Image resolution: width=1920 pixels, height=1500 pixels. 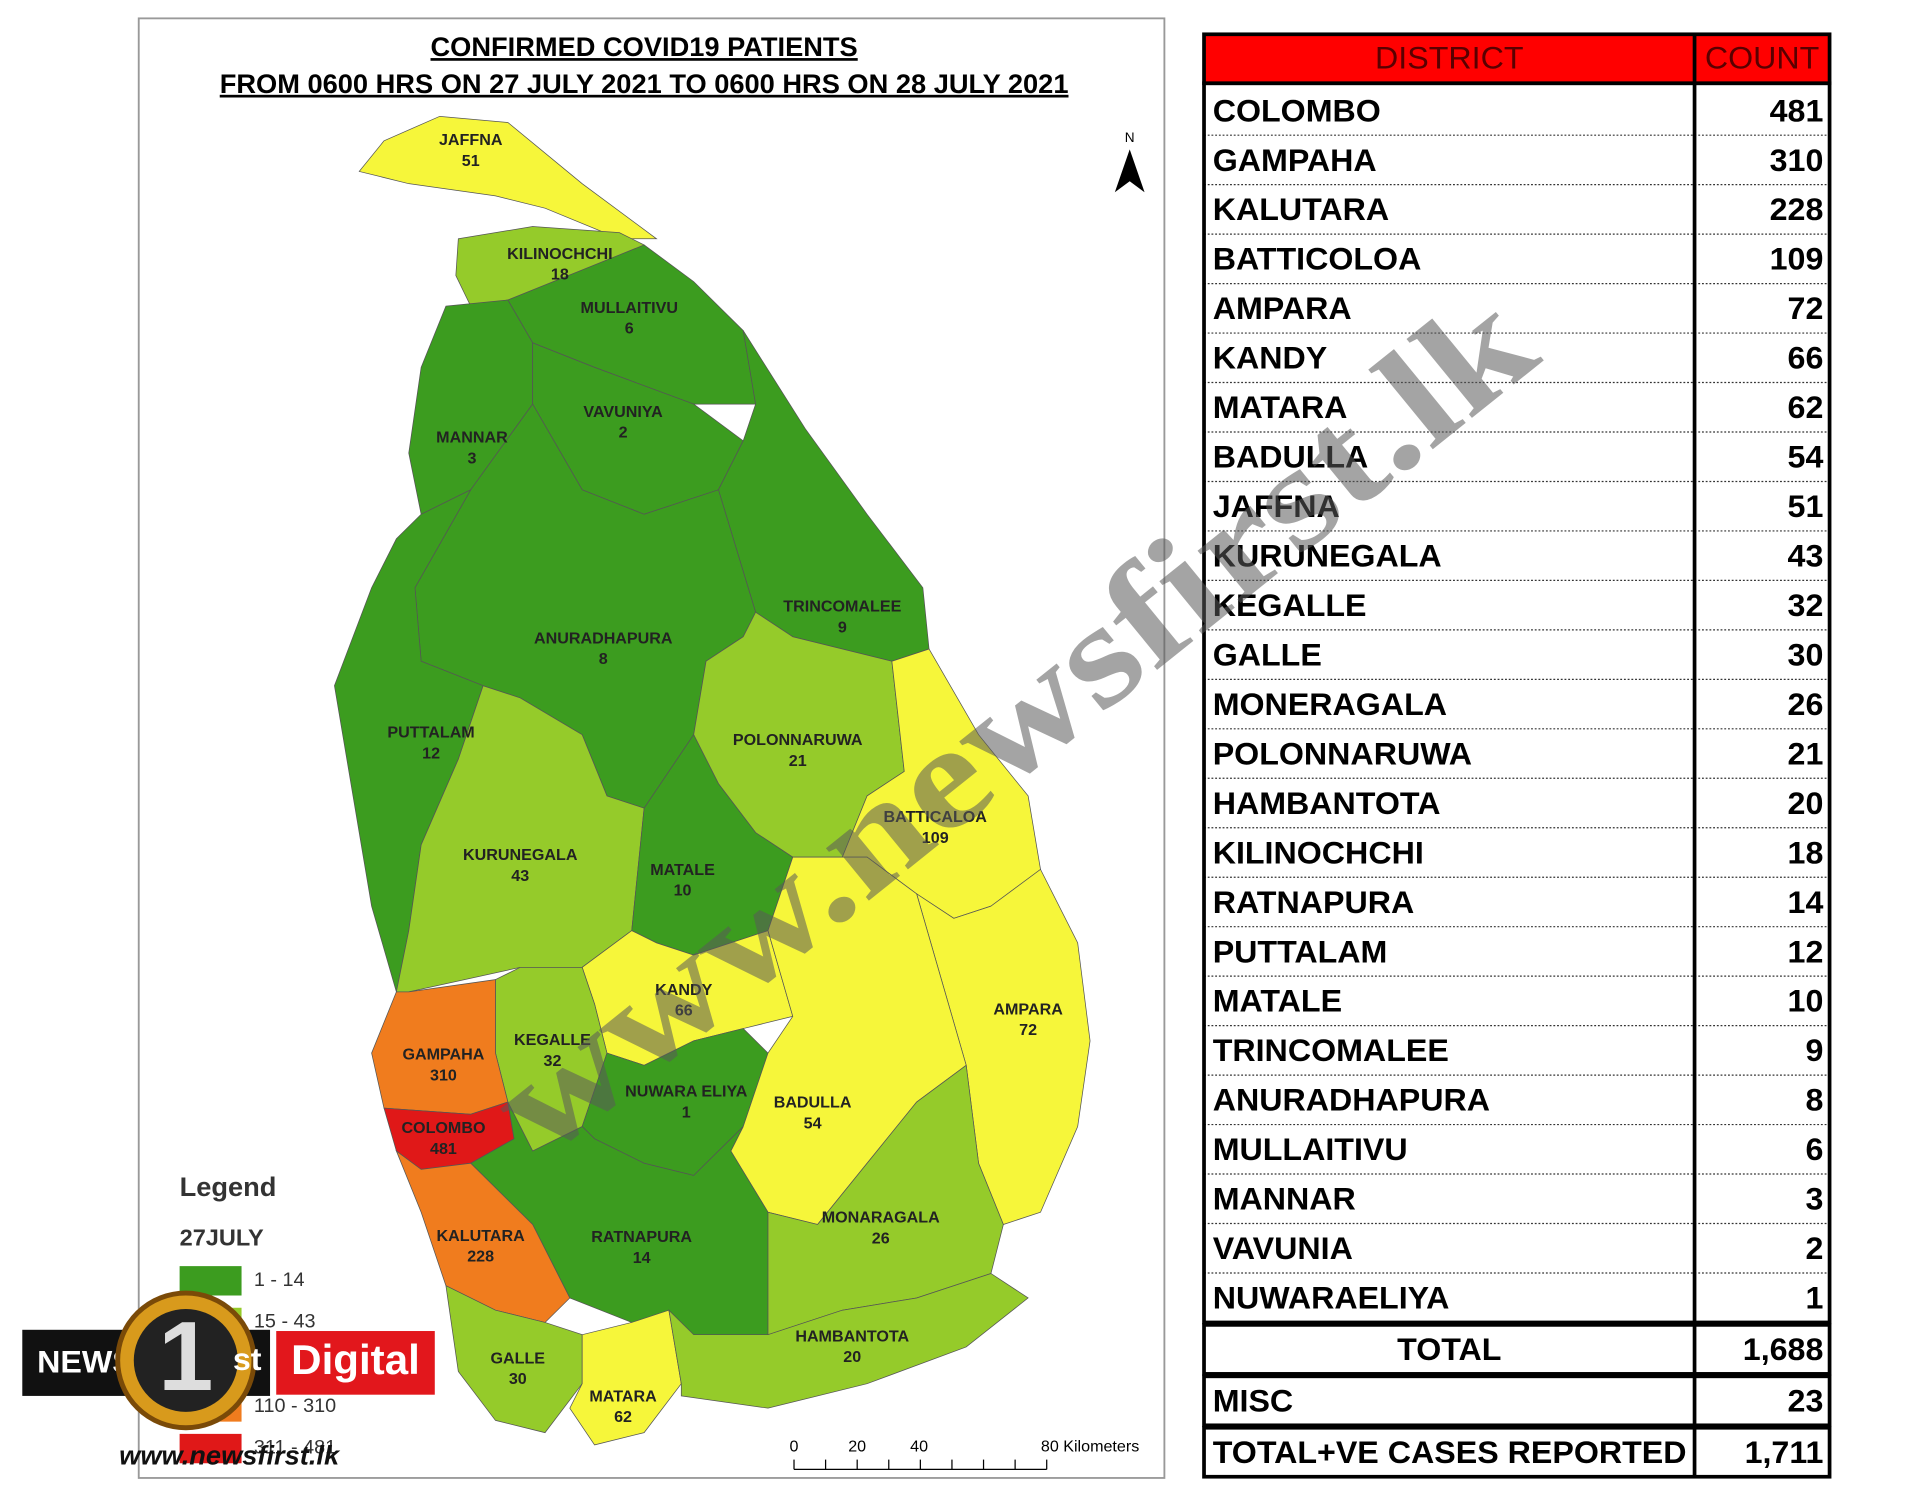 I want to click on district-cell: MONERAGALA, so click(x=1330, y=704).